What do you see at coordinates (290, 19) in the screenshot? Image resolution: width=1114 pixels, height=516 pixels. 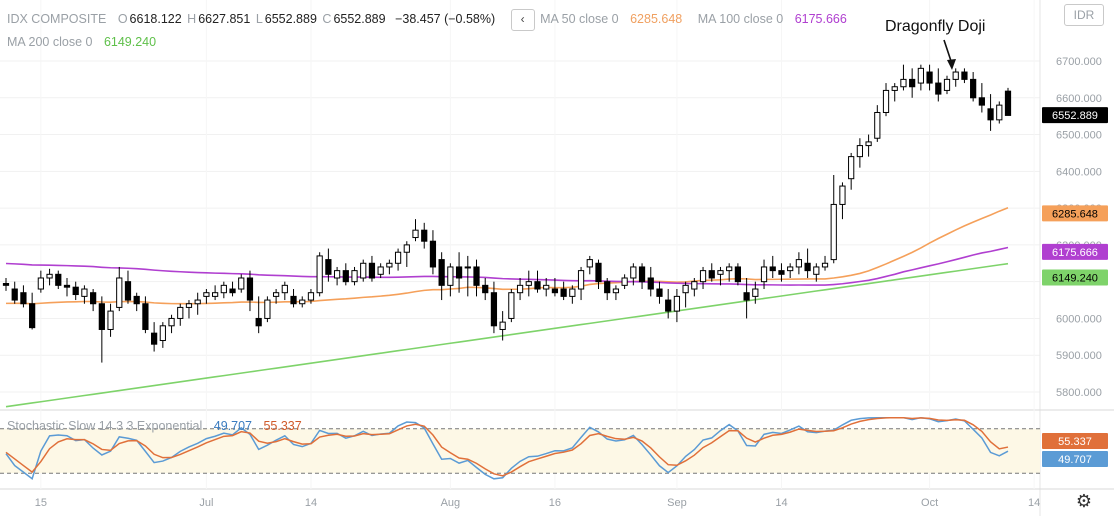 I see `low-value: 6552.889` at bounding box center [290, 19].